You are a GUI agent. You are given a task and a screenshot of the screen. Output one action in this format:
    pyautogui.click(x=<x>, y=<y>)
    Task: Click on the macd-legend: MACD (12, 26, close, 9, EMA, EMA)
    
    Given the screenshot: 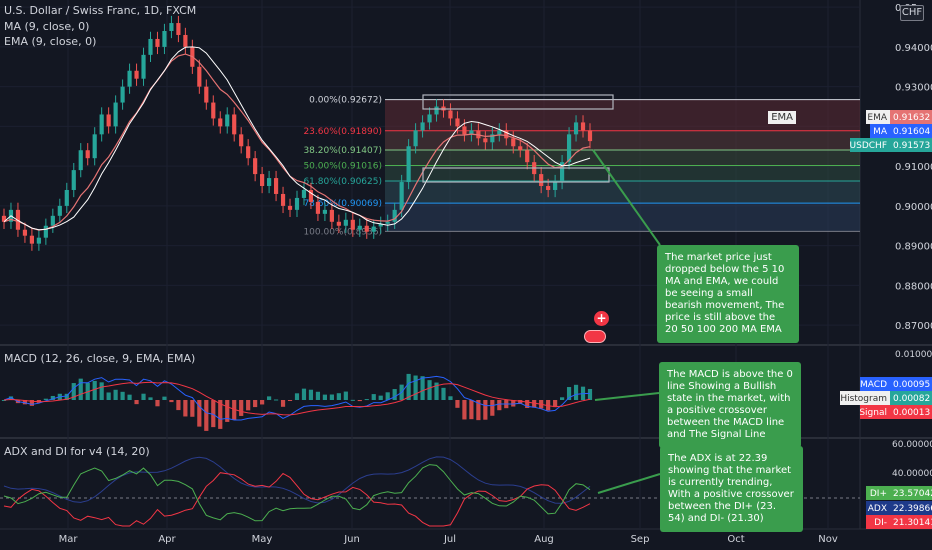 What is the action you would take?
    pyautogui.click(x=100, y=358)
    